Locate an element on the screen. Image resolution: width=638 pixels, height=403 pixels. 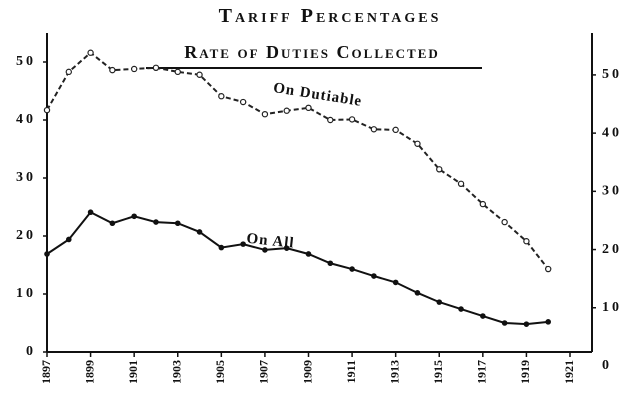
x-tick-label: 1913 is located at coordinates (394, 372).